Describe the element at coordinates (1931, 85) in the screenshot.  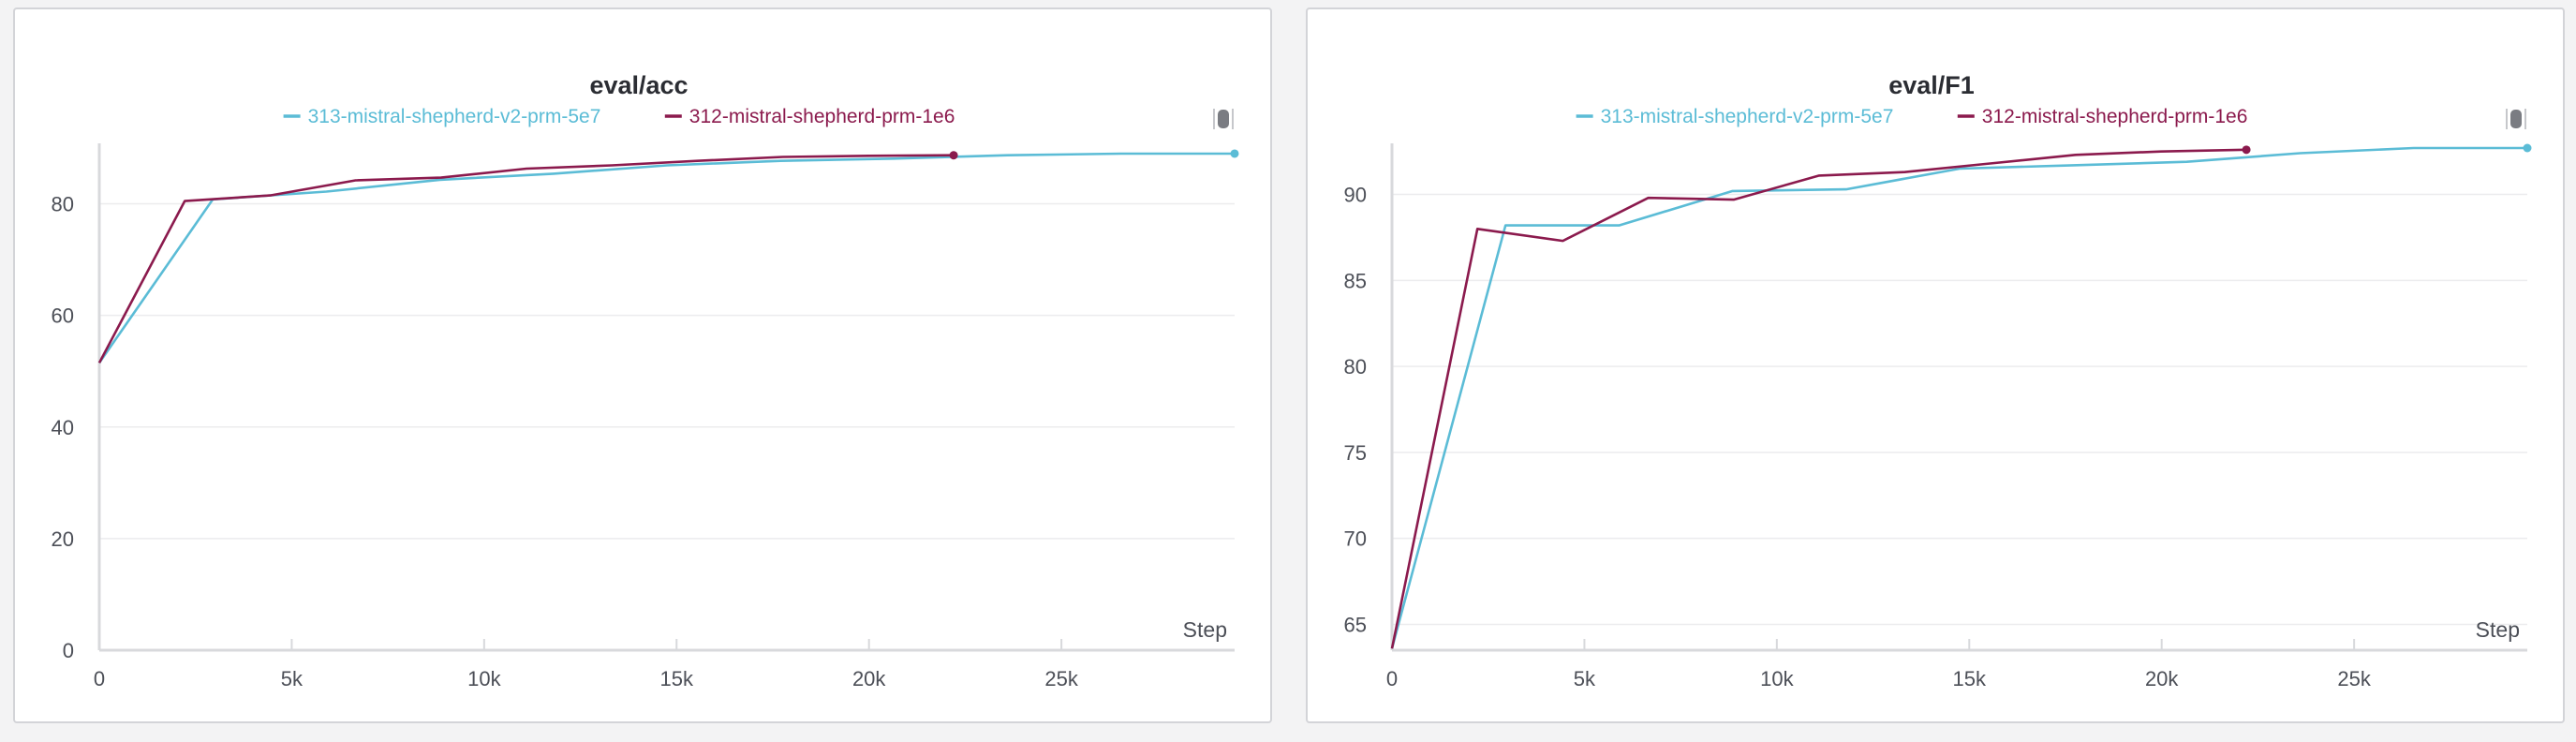
I see `chart-title: eval/F1` at that location.